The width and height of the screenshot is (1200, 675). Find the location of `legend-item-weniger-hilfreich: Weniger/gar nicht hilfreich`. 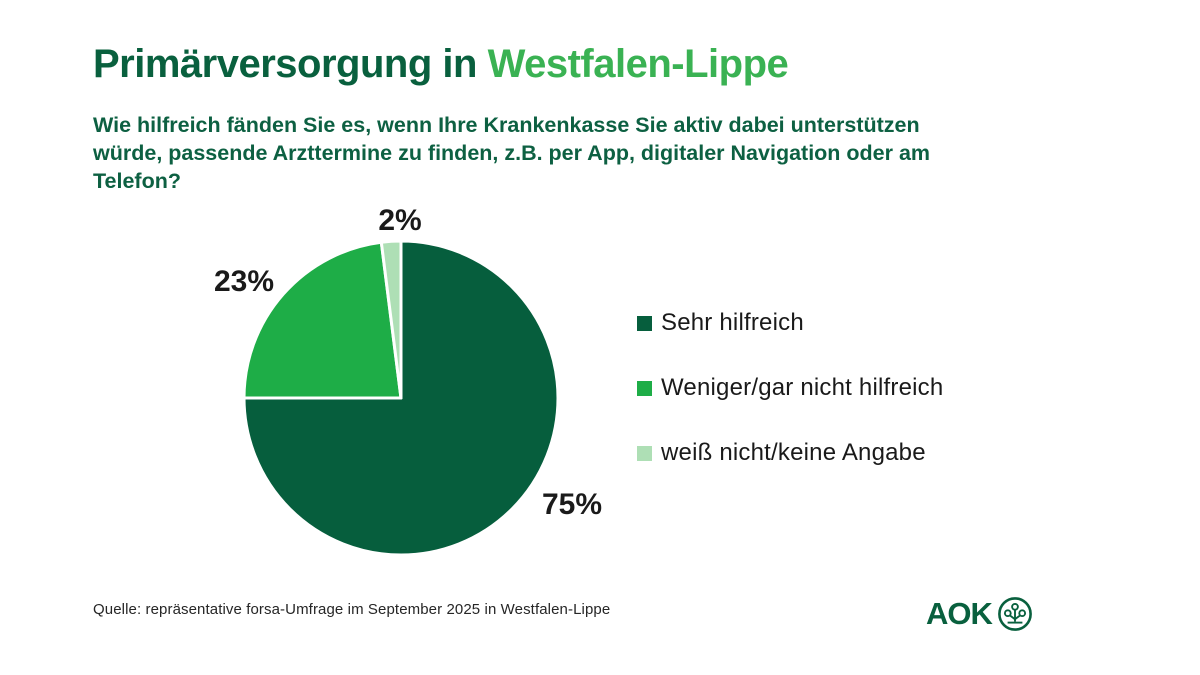

legend-item-weniger-hilfreich: Weniger/gar nicht hilfreich is located at coordinates (790, 388).